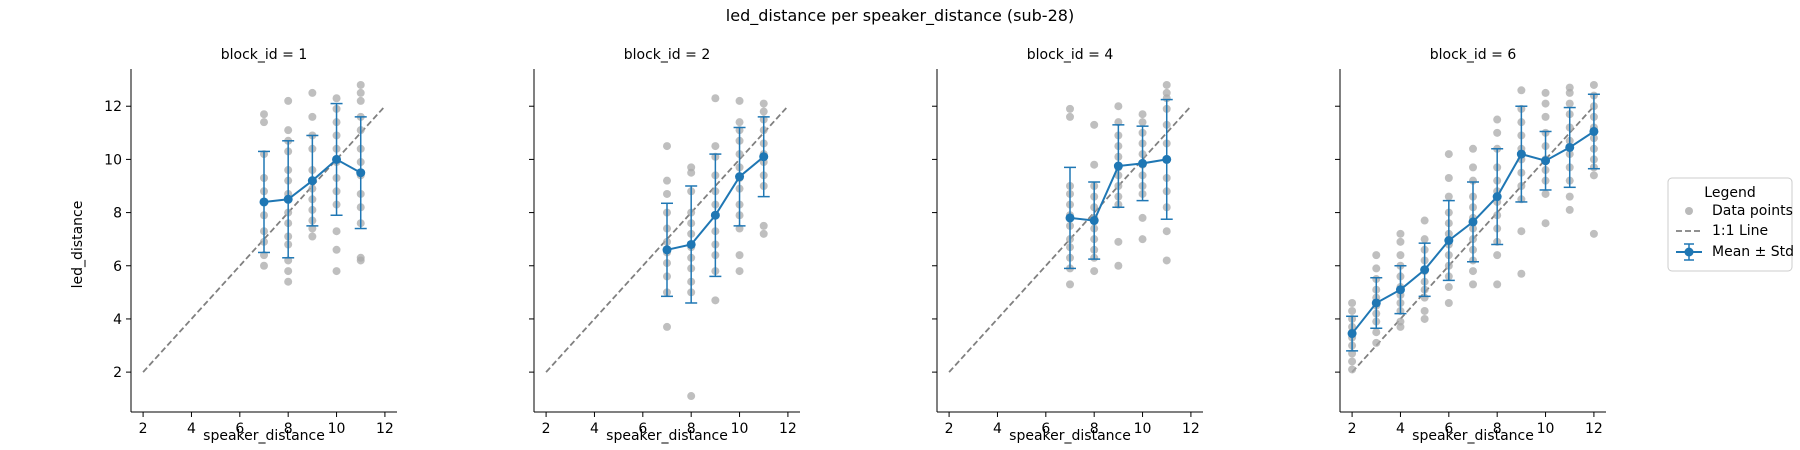  Describe the element at coordinates (1689, 211) in the screenshot. I see `legend-scatter-marker` at that location.